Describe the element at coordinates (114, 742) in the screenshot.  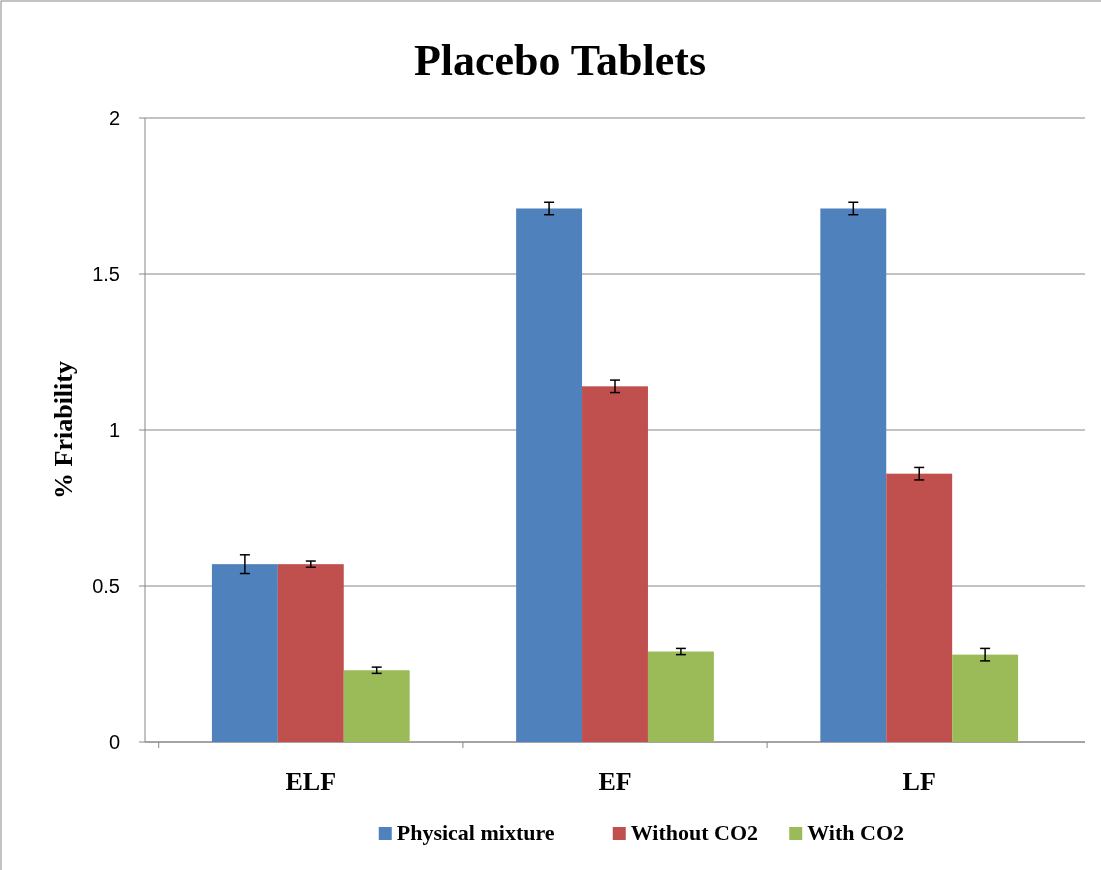
I see `y-tick-label: 0` at that location.